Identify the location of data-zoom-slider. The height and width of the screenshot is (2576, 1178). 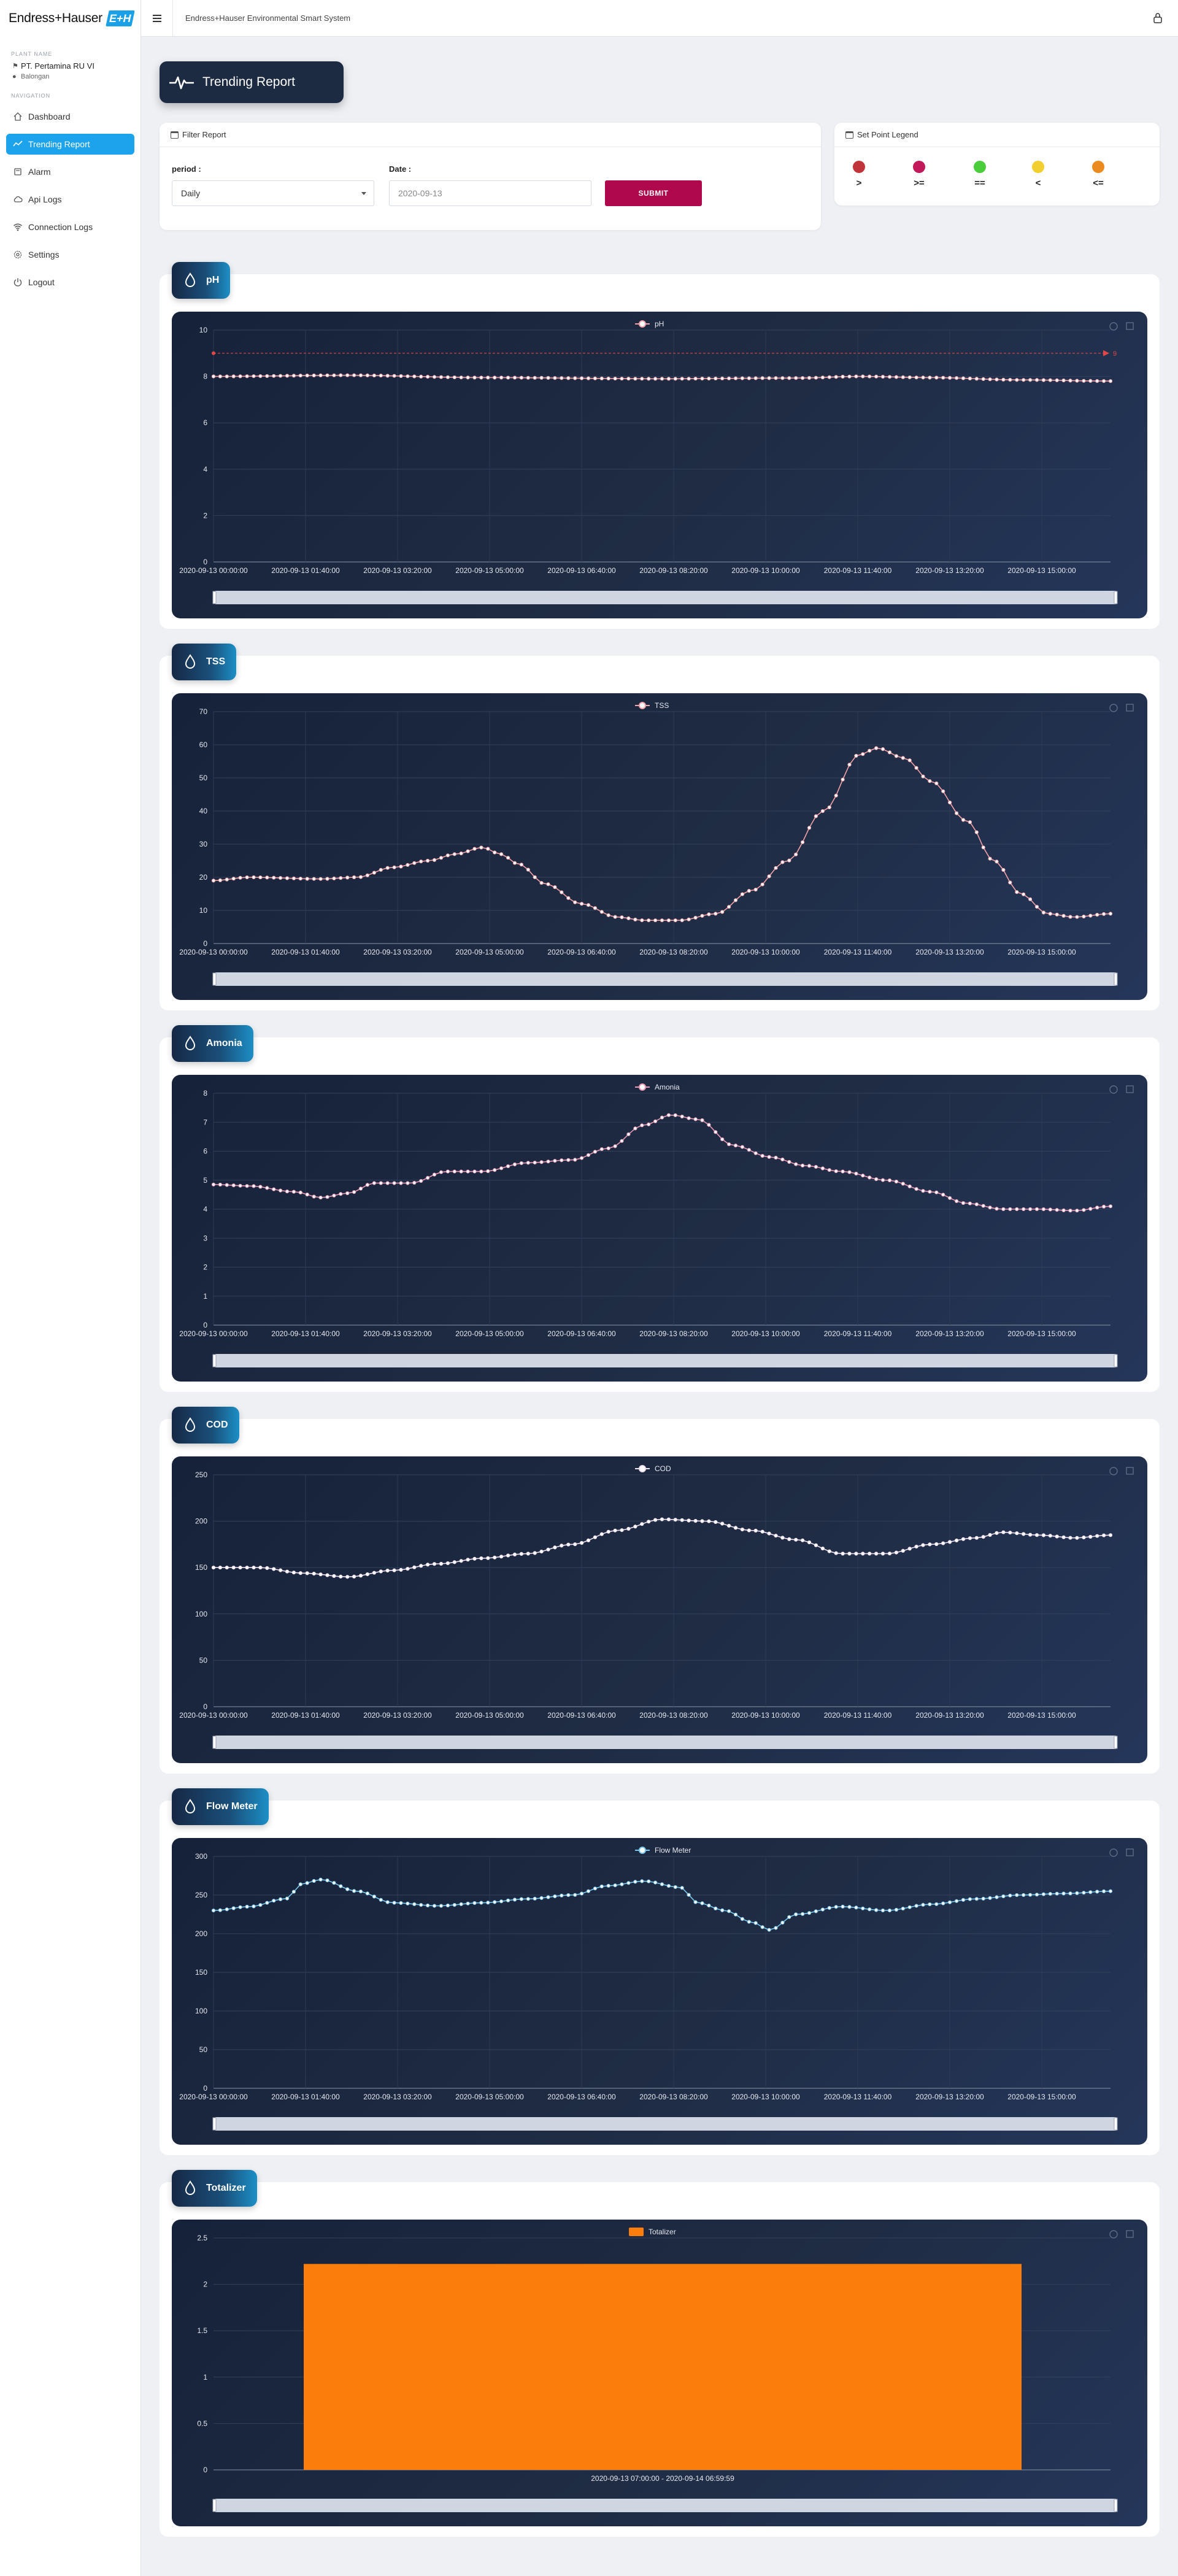
(665, 979).